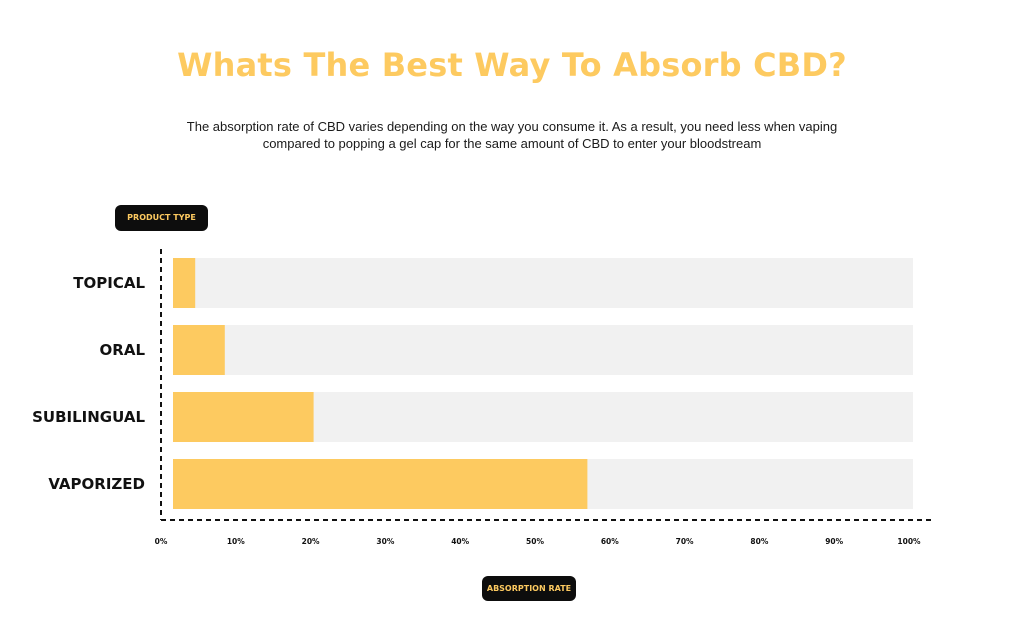  I want to click on bar-oral, so click(199, 350).